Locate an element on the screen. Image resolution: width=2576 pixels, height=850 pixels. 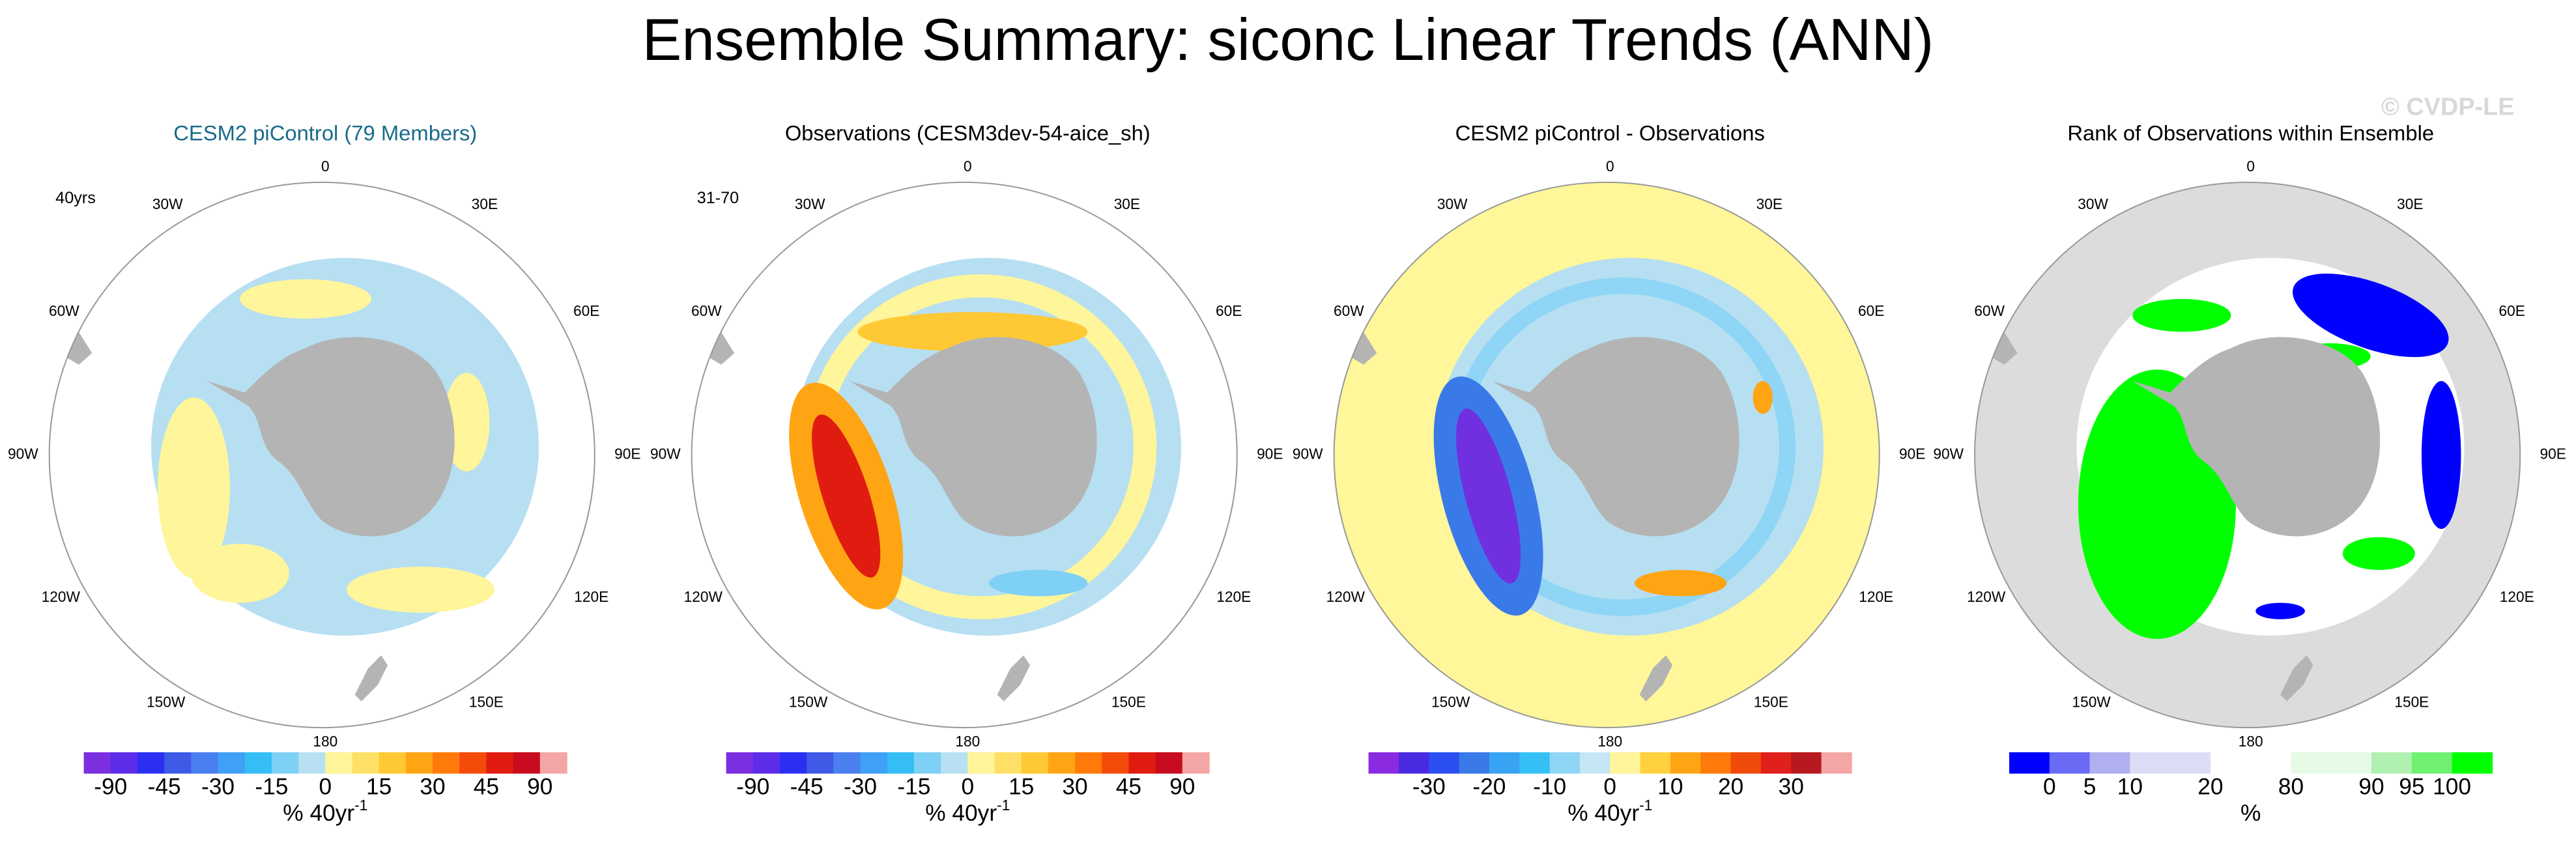
colorbar-label: 0 is located at coordinates (967, 787).